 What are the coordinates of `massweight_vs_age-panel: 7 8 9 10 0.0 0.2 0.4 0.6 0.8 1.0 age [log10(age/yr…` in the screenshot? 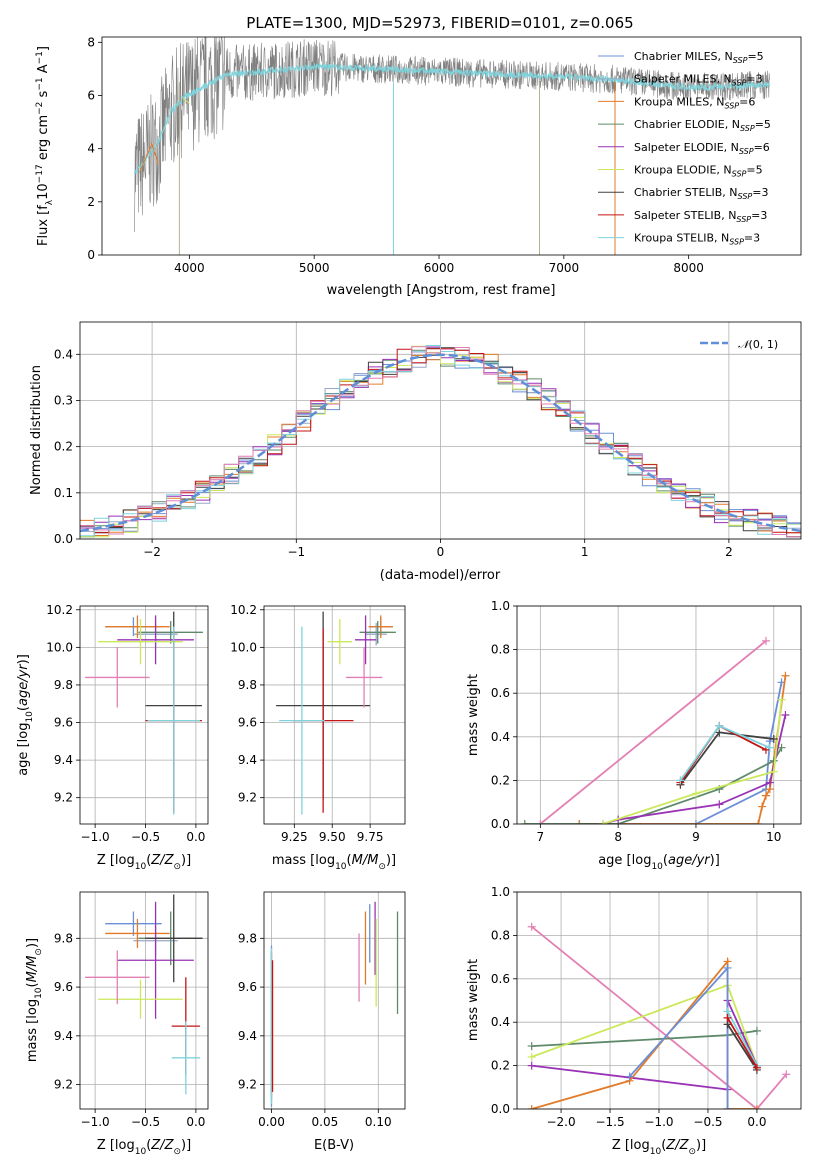 It's located at (634, 735).